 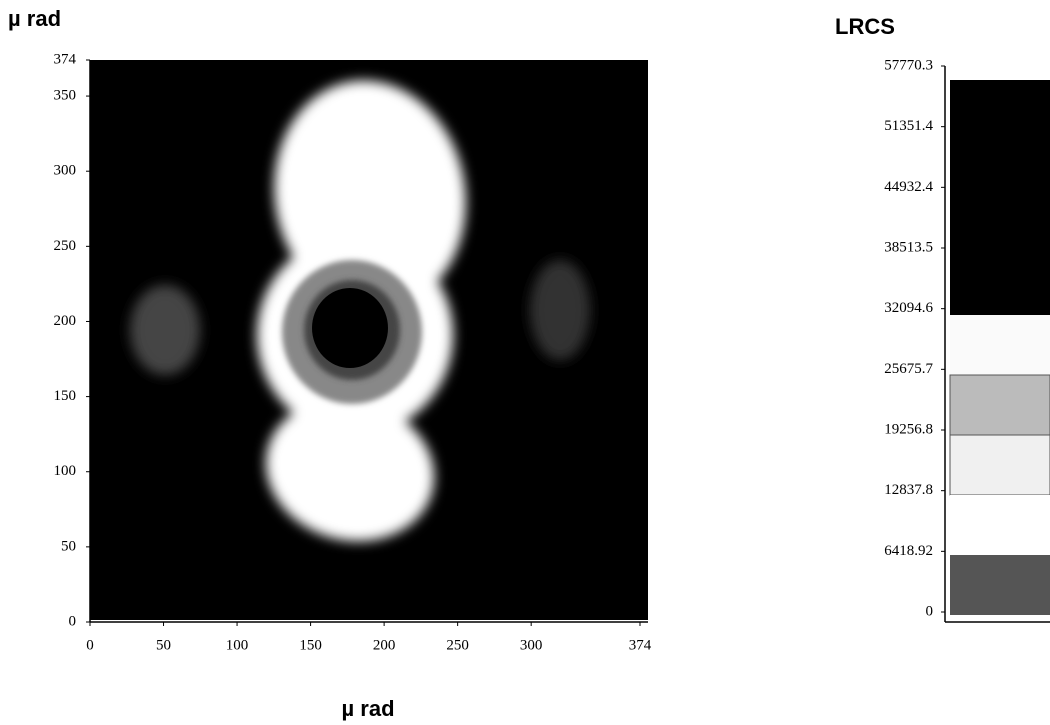 I want to click on colorbar-tick-label: 19256.8, so click(x=908, y=429).